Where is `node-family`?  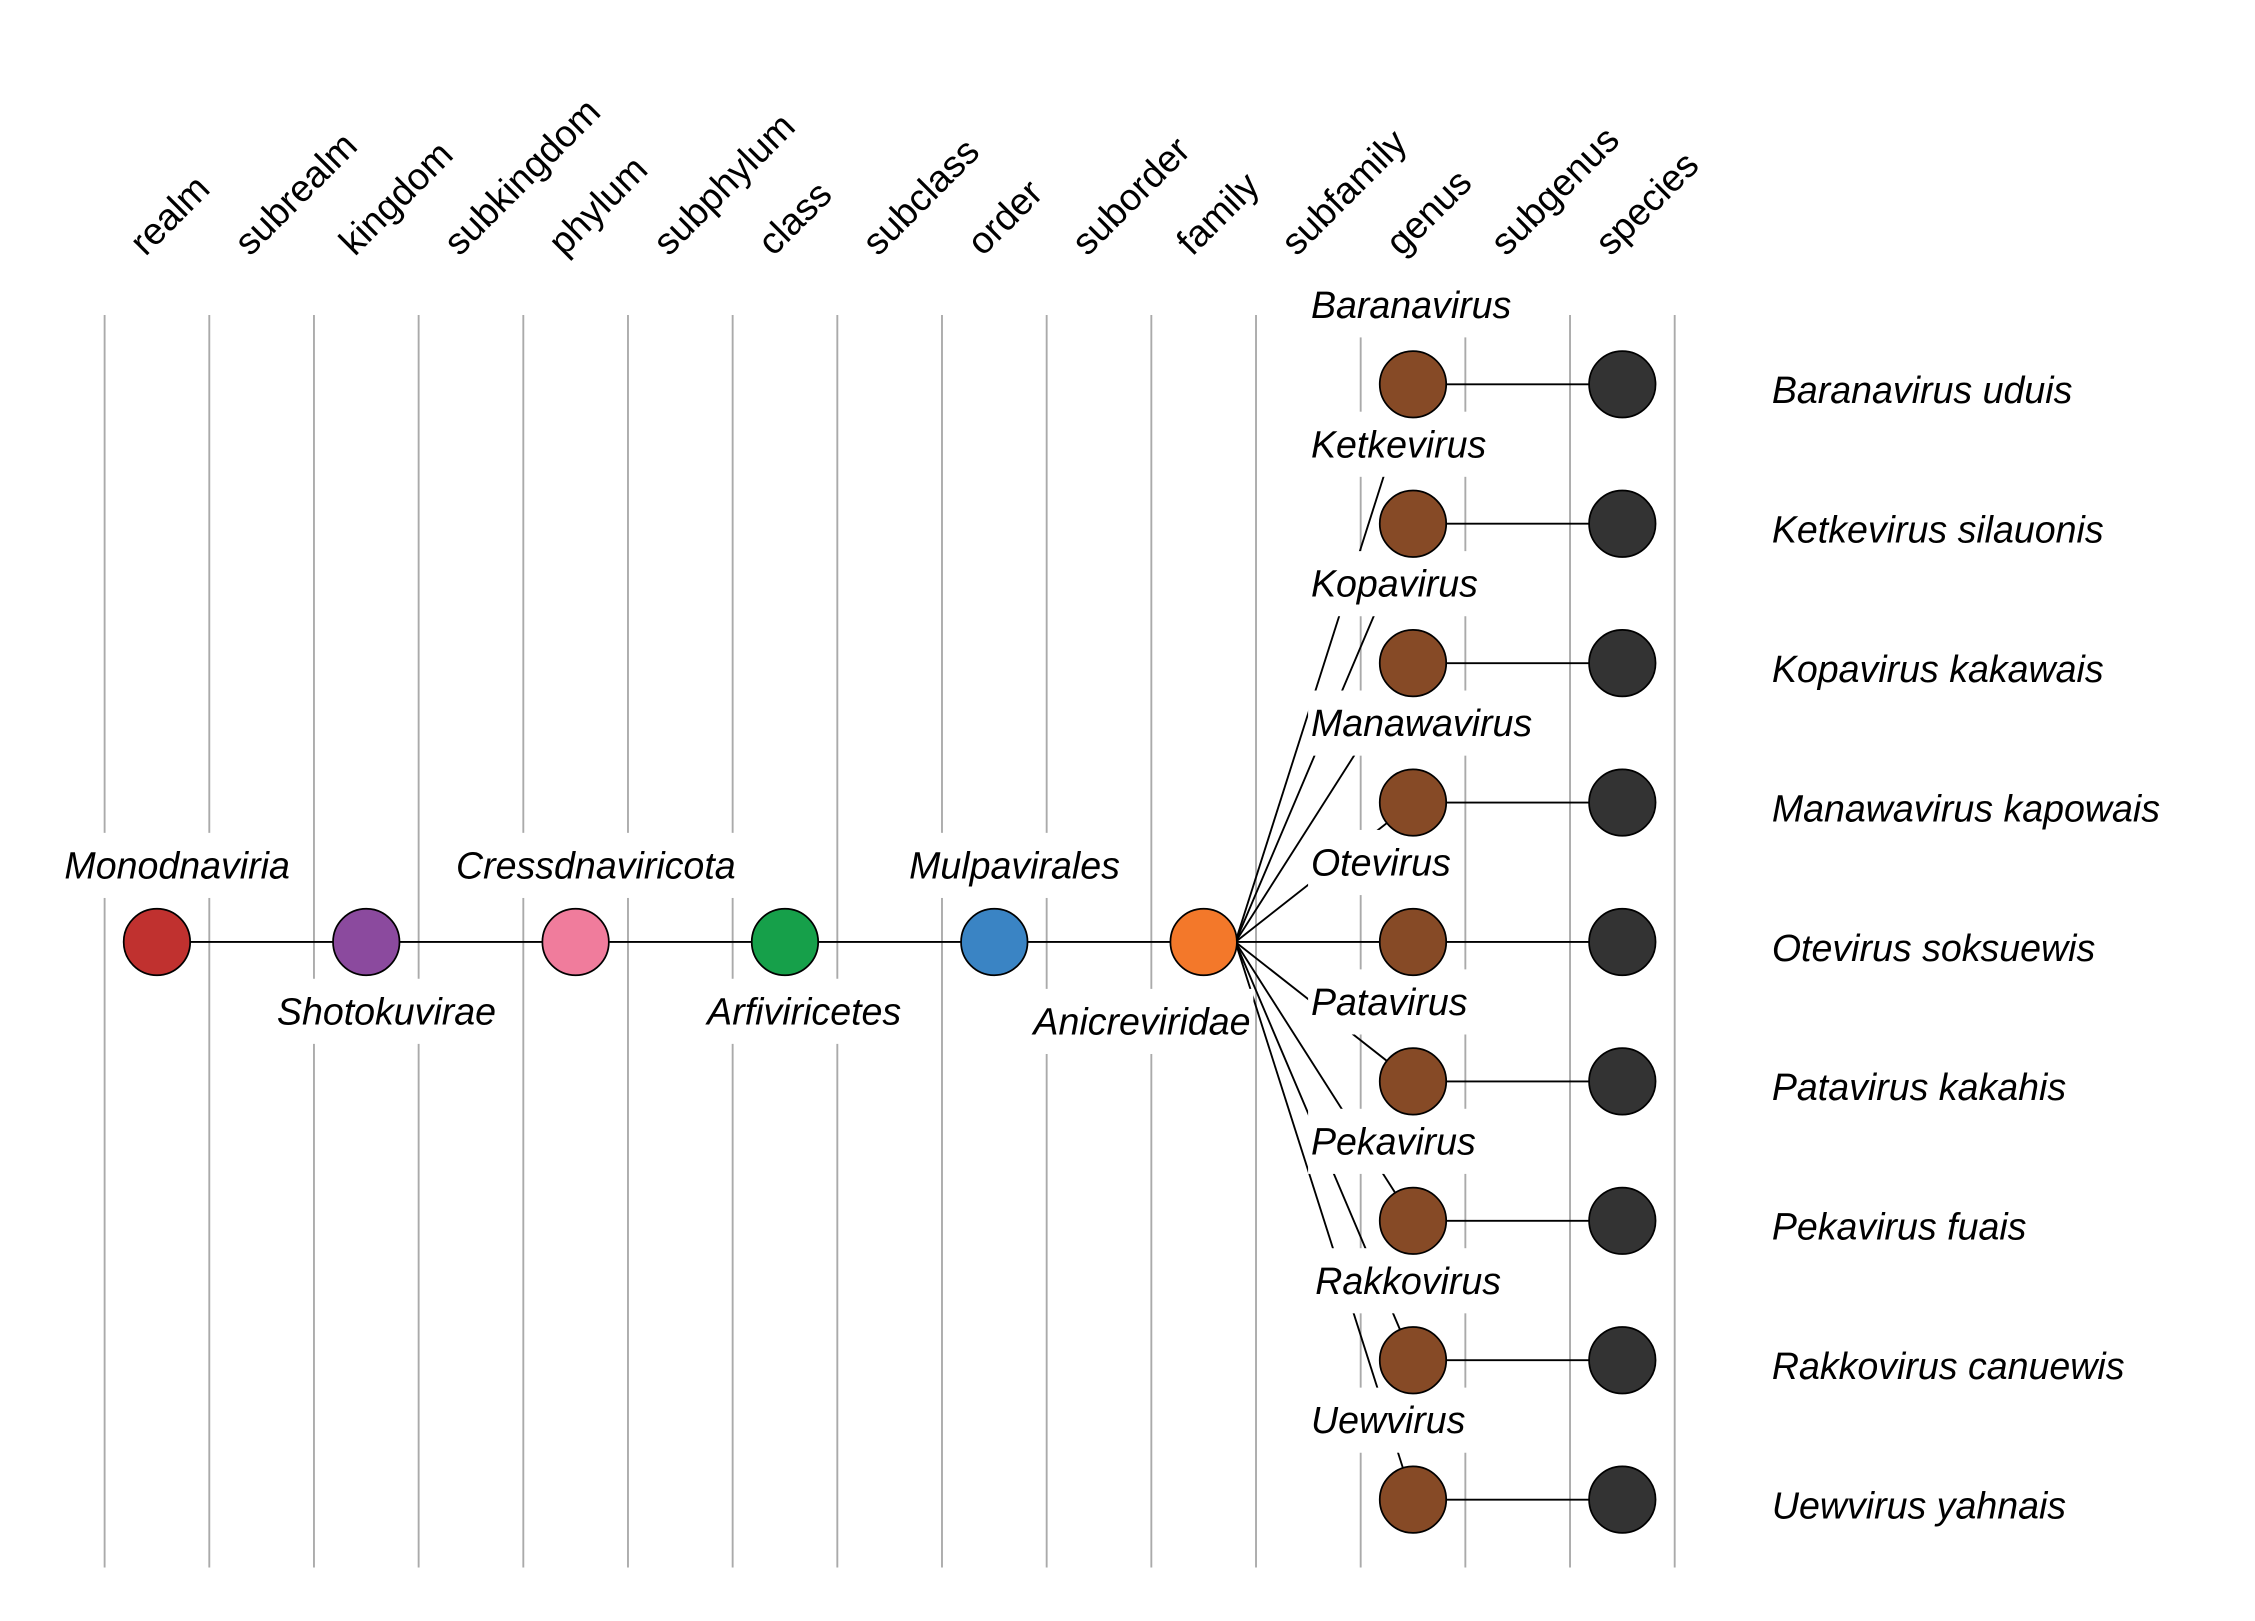
node-family is located at coordinates (1203, 942).